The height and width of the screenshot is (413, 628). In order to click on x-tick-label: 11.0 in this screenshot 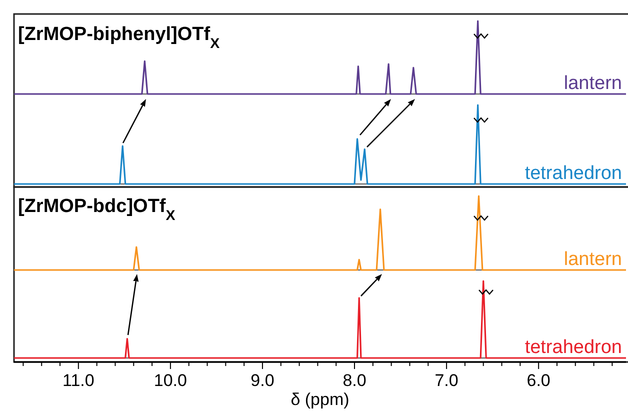, I will do `click(78, 380)`.